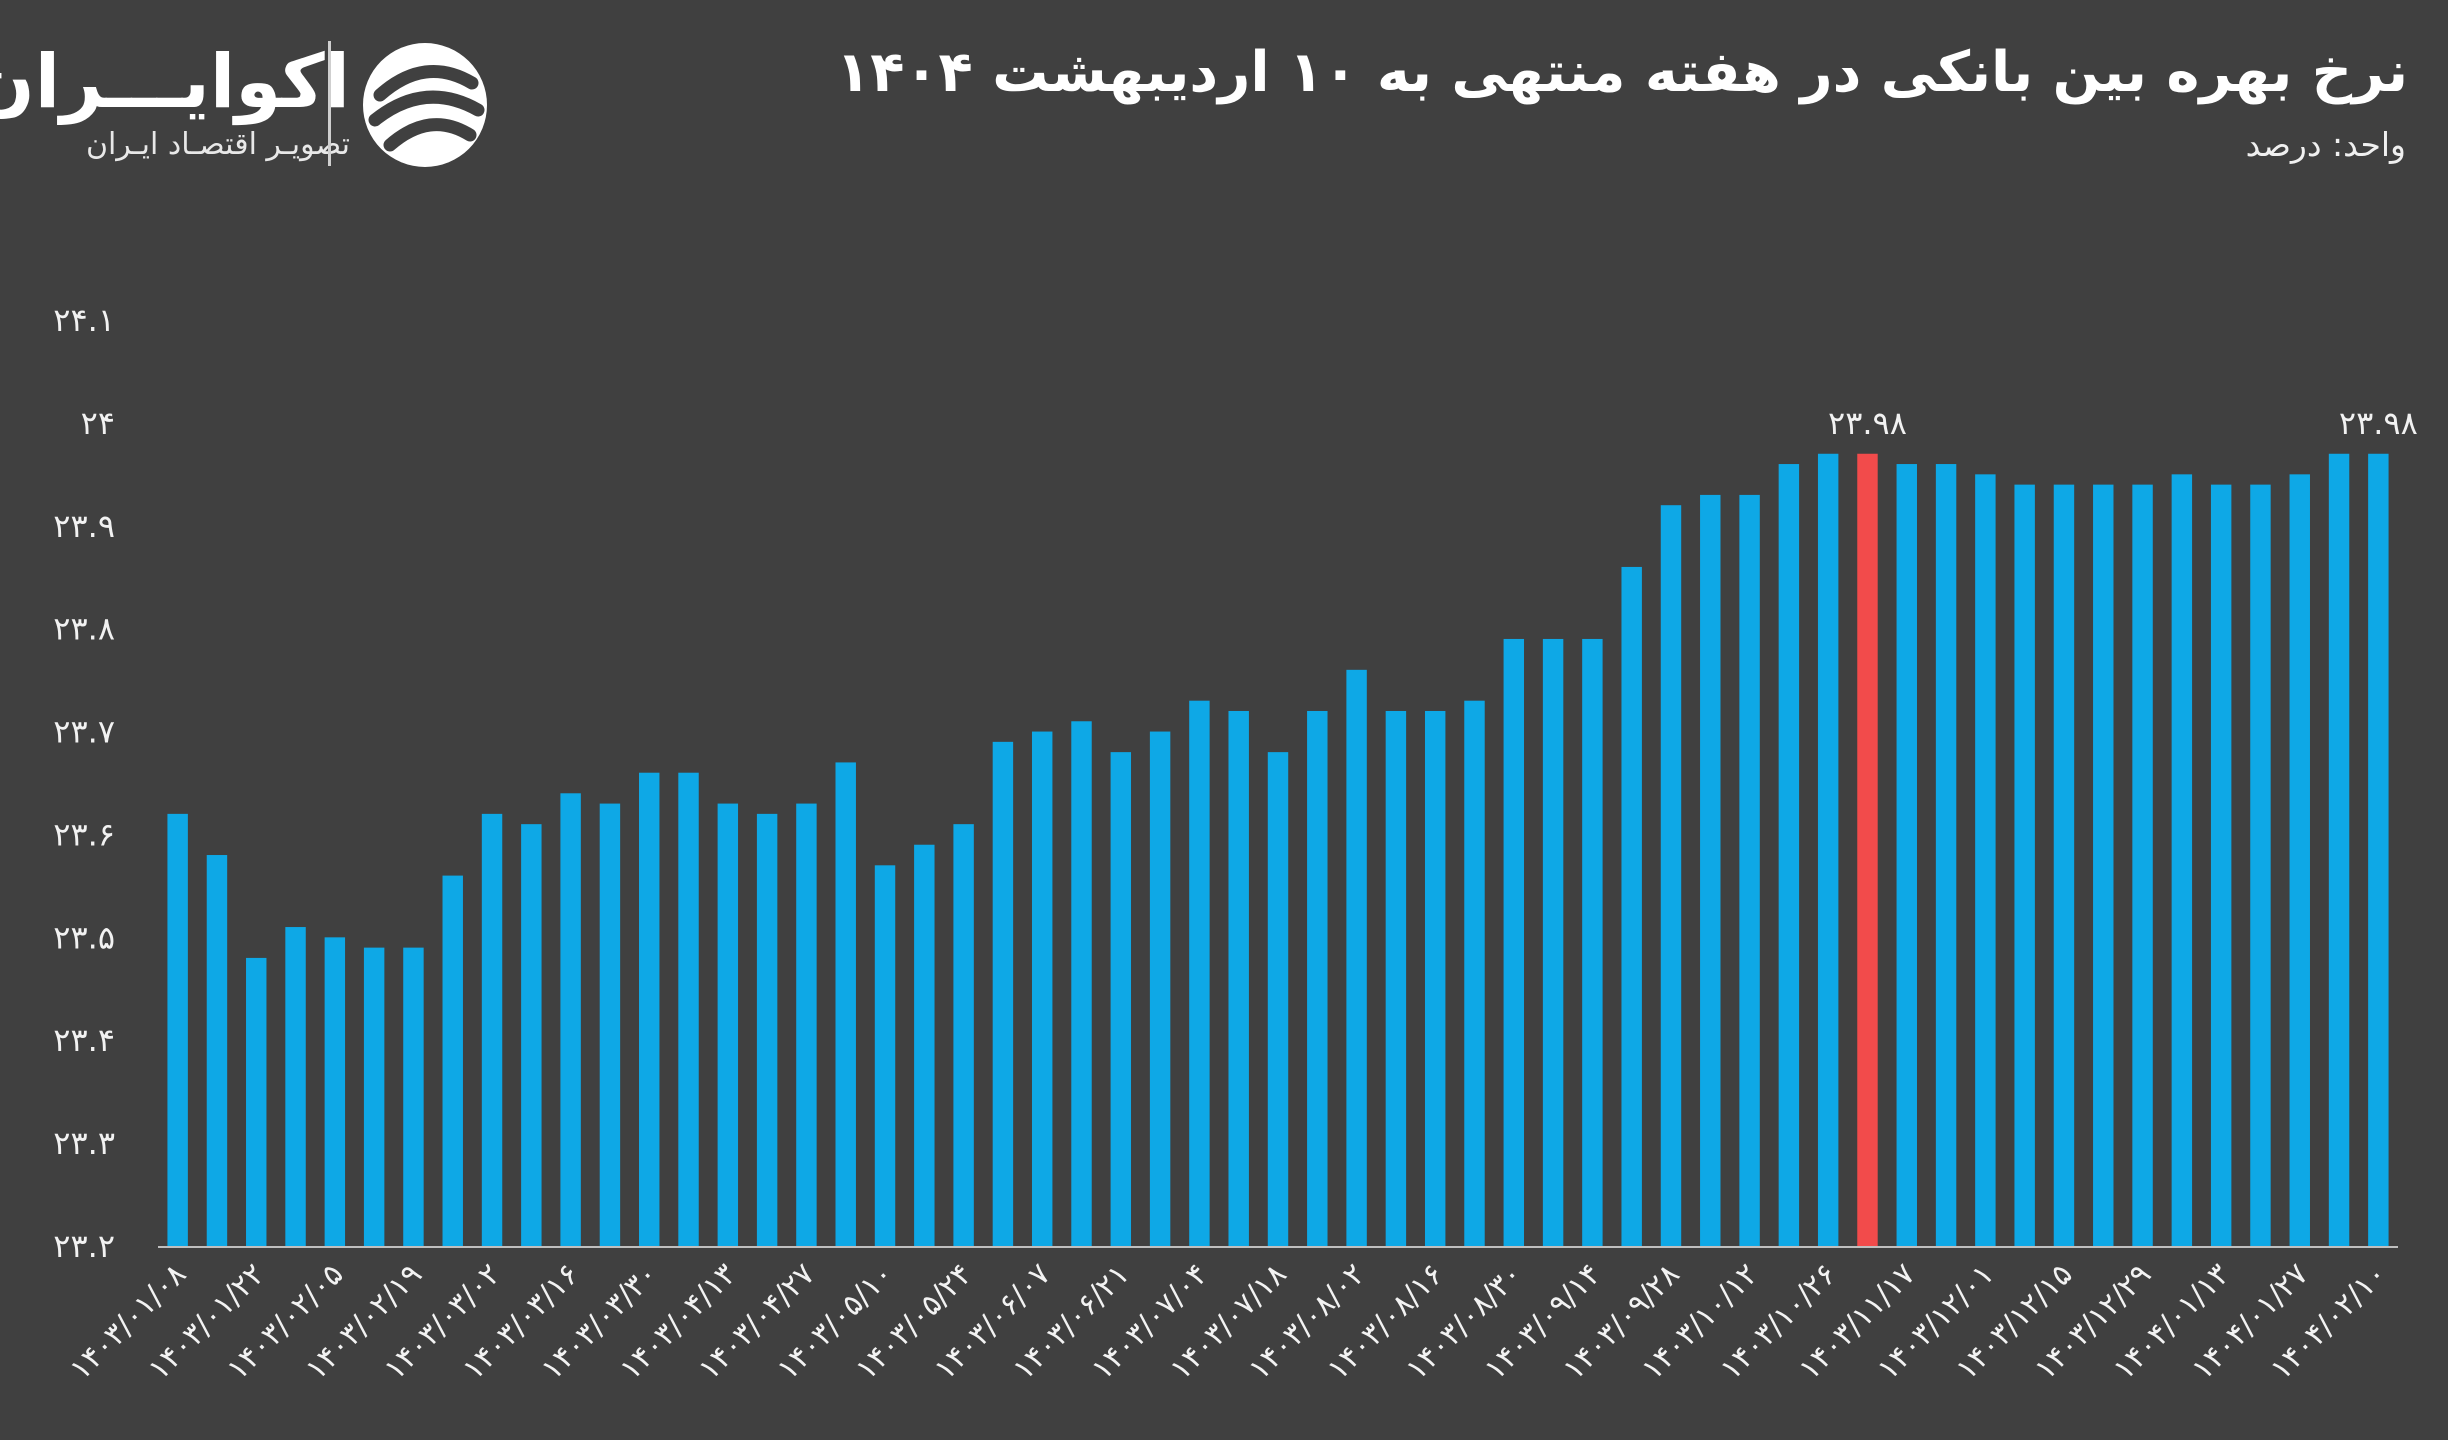  I want to click on y-tick-label: ۲۳.۶, so click(84, 834).